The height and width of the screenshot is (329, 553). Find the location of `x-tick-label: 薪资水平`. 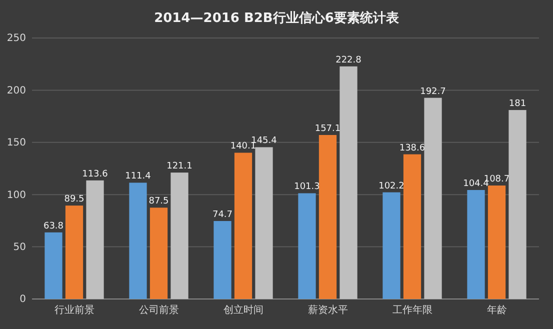

x-tick-label: 薪资水平 is located at coordinates (328, 310).